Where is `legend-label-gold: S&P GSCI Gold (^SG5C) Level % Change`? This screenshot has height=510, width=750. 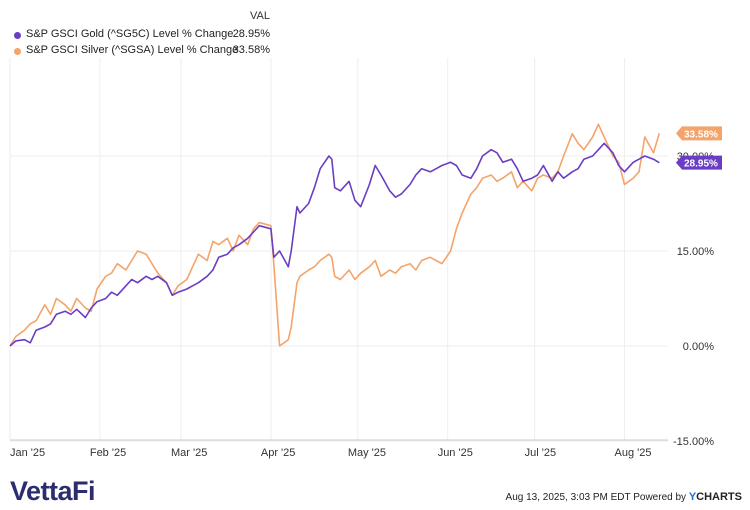
legend-label-gold: S&P GSCI Gold (^SG5C) Level % Change is located at coordinates (130, 34).